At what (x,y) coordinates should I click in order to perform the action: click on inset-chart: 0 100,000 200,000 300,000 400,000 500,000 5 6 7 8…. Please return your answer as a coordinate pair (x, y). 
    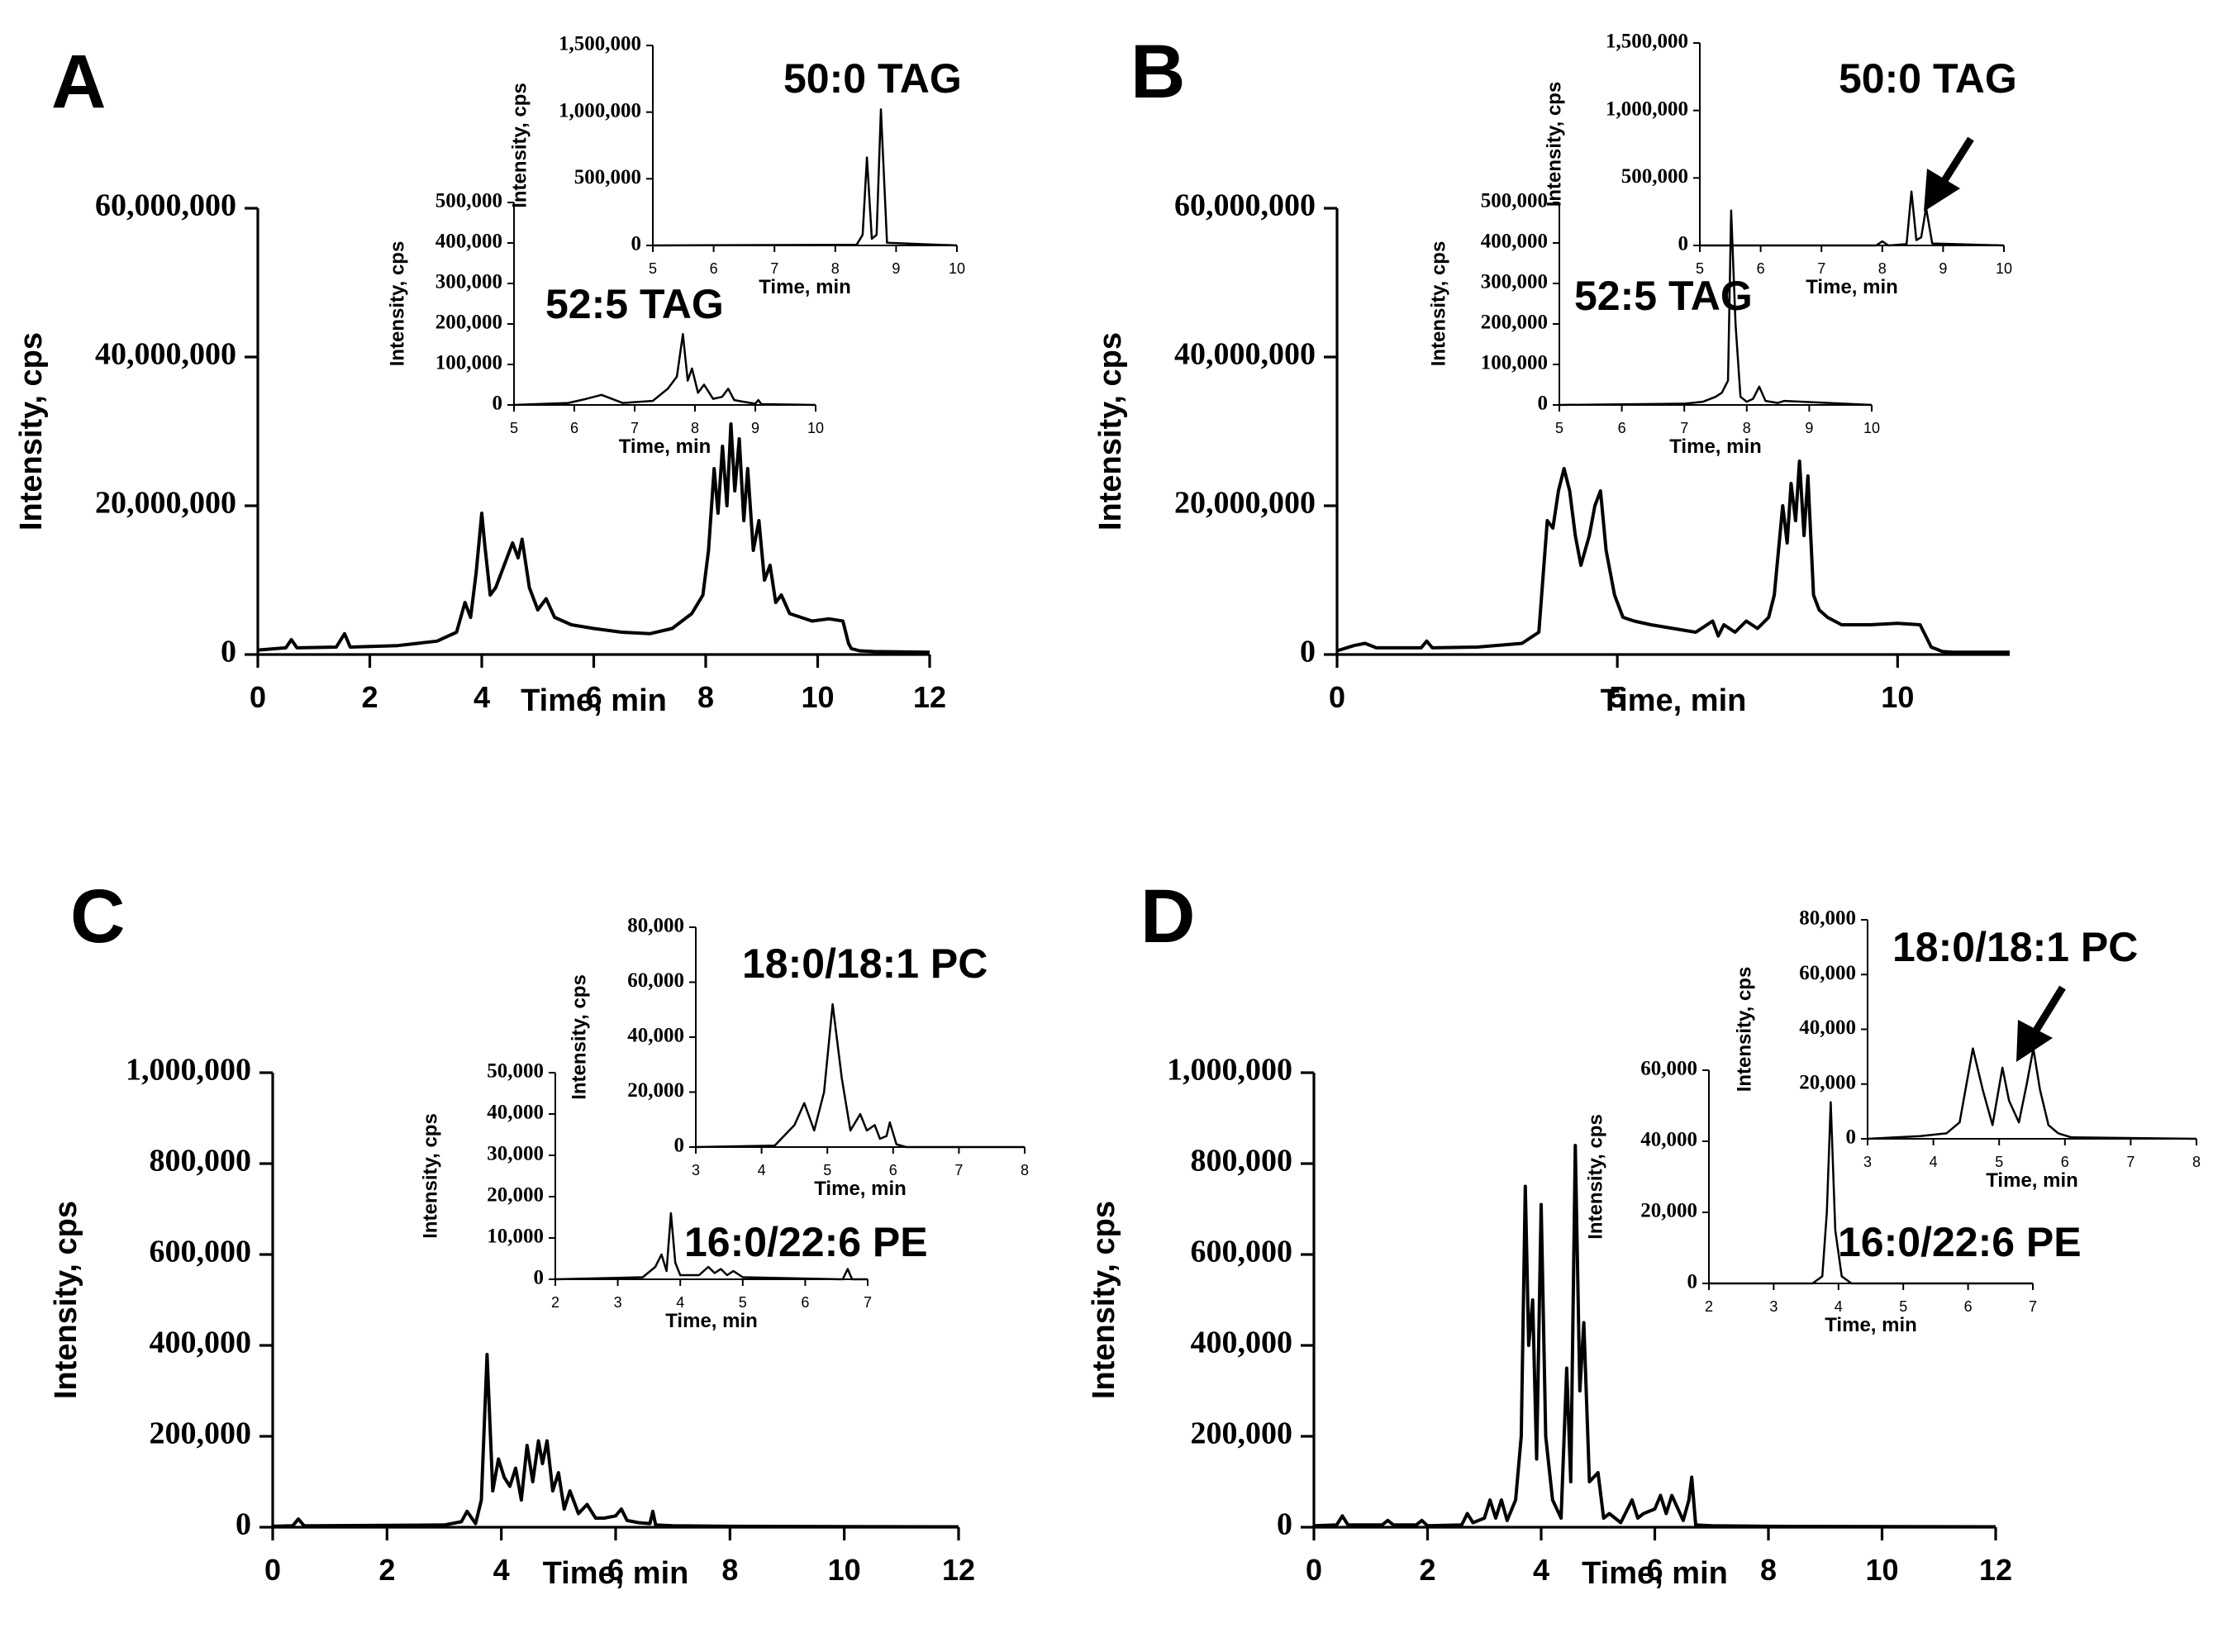
    Looking at the image, I should click on (1653, 324).